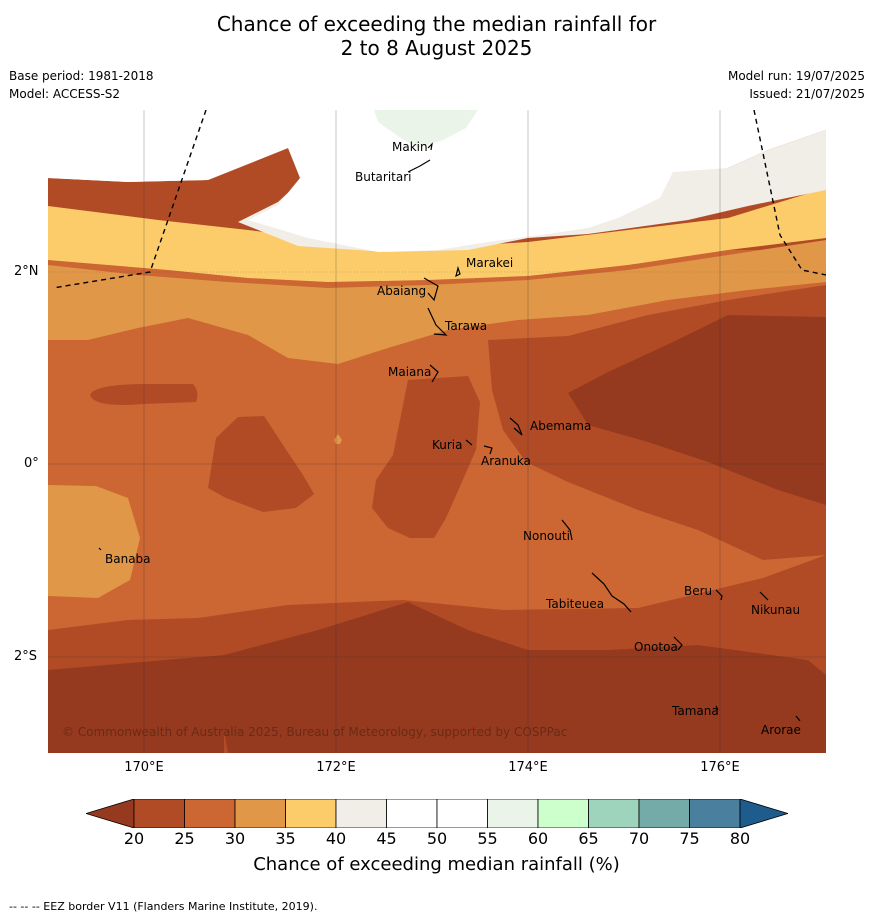 This screenshot has width=873, height=919. Describe the element at coordinates (144, 767) in the screenshot. I see `lon-label-170e: 170°E` at that location.